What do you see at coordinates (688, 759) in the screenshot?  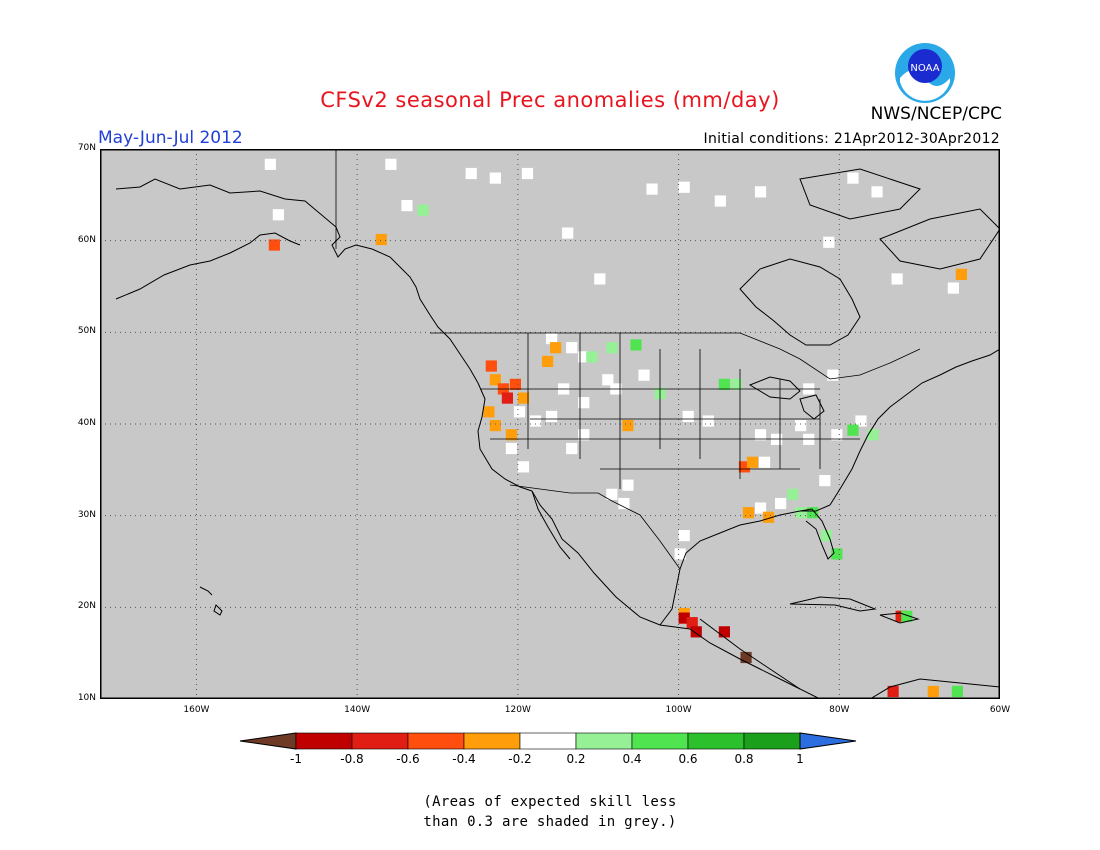 I see `colorbar-label: 0.6` at bounding box center [688, 759].